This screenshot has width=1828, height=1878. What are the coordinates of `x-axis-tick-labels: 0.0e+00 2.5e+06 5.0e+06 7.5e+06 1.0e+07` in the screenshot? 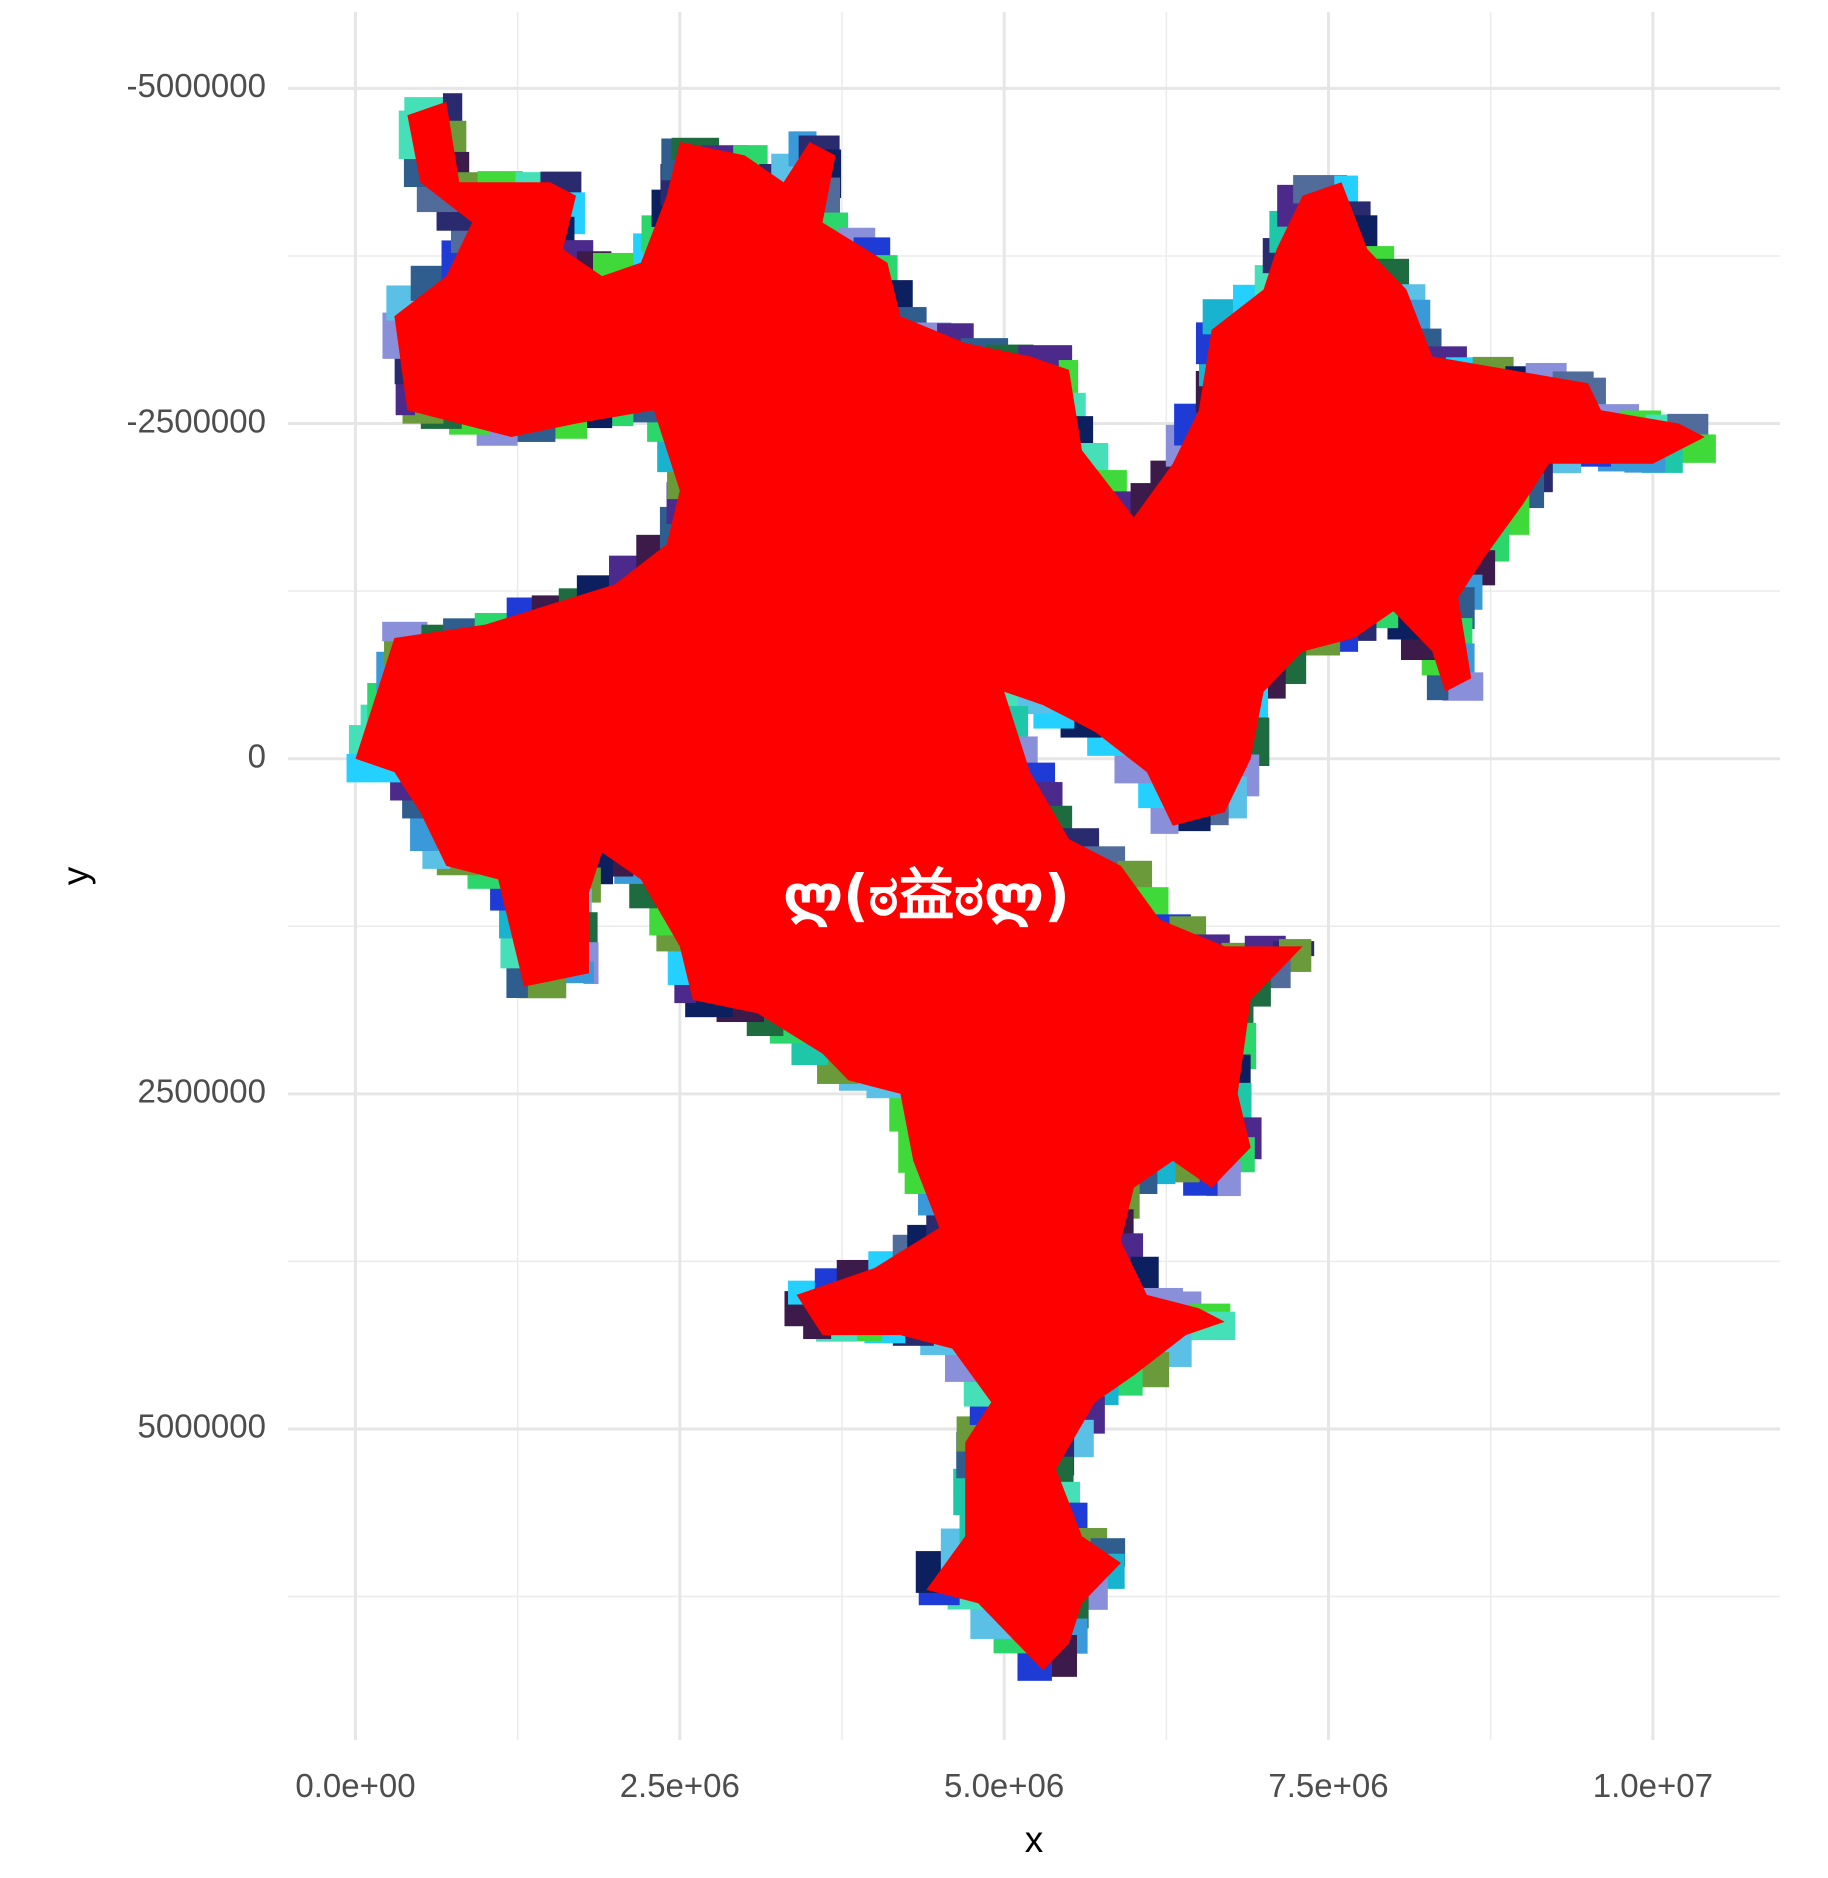 It's located at (1004, 1785).